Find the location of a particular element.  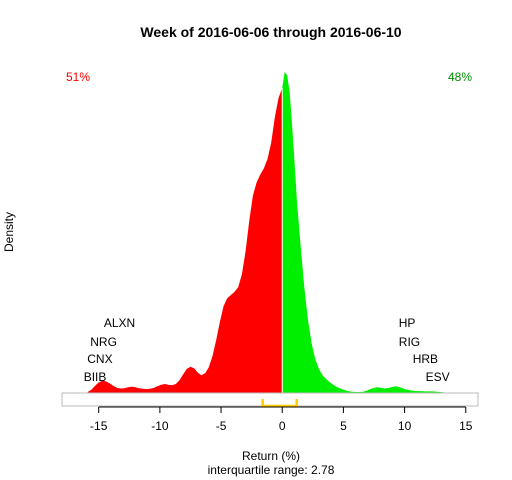

ticker-label: RIG is located at coordinates (409, 342).